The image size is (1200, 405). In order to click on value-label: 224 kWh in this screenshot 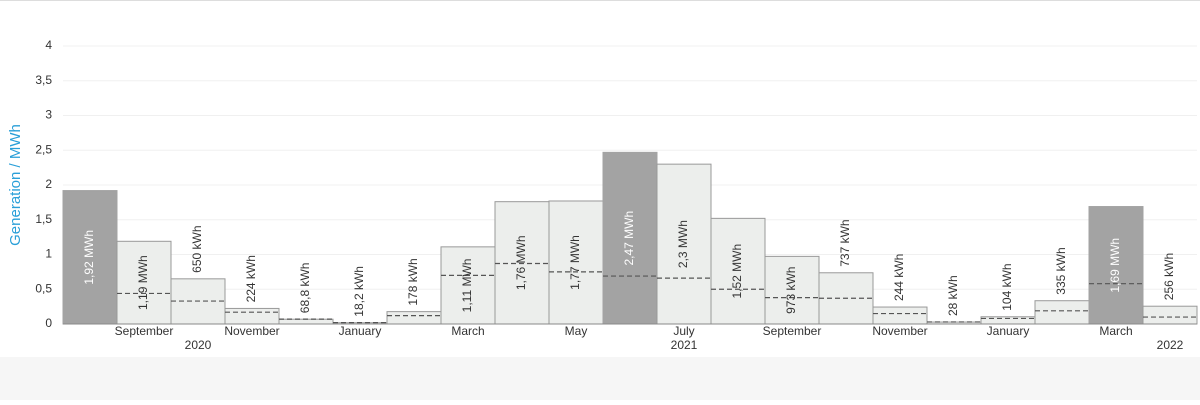, I will do `click(251, 278)`.